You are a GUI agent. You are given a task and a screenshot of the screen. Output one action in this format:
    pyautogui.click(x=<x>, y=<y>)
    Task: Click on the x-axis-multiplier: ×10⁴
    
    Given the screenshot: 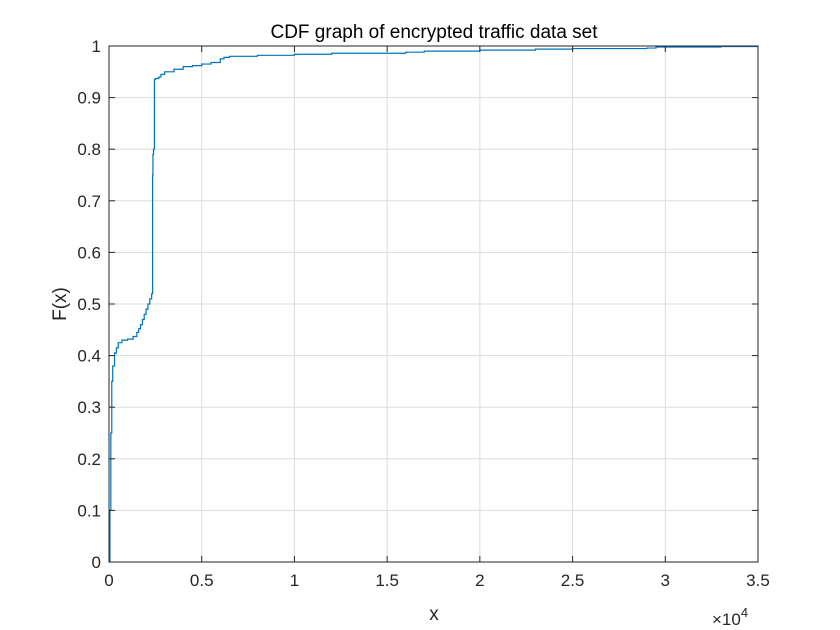 What is the action you would take?
    pyautogui.click(x=730, y=617)
    